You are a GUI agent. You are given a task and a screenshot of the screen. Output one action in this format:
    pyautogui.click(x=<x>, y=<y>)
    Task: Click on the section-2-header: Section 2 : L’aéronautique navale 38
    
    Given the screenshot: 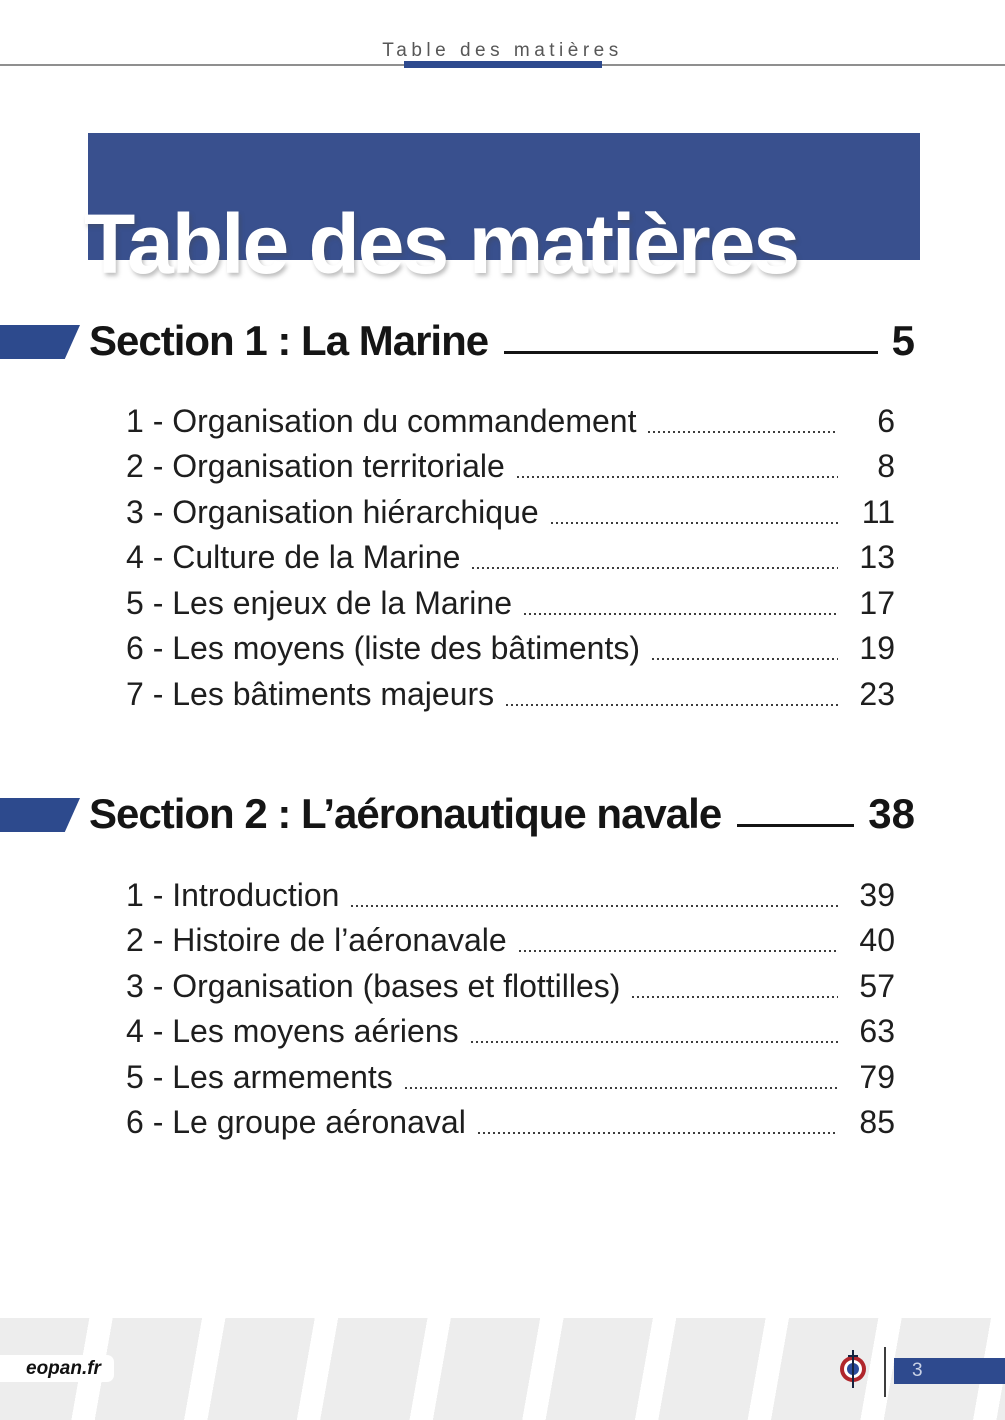 What is the action you would take?
    pyautogui.click(x=457, y=814)
    